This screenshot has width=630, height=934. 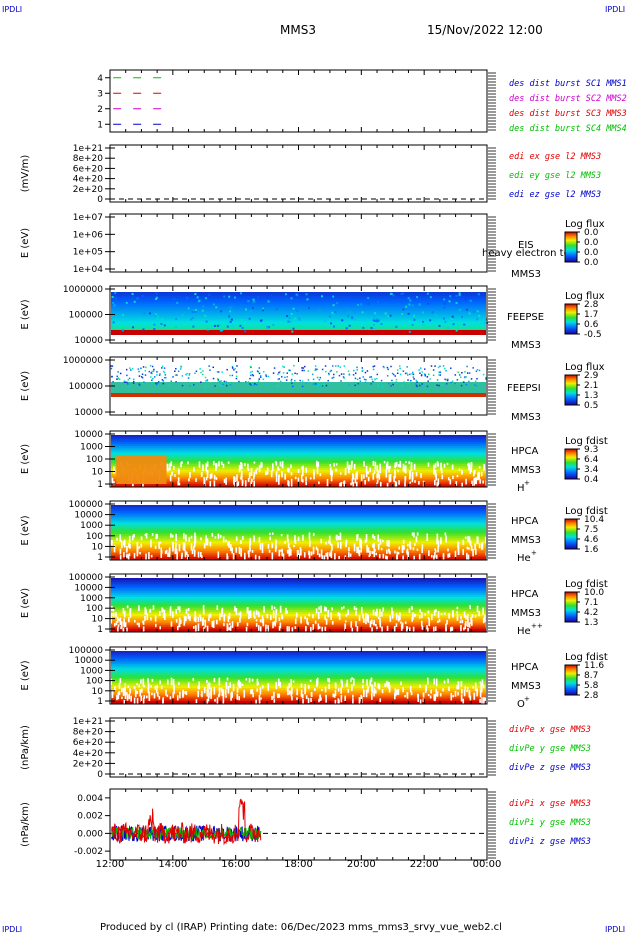 What do you see at coordinates (521, 488) in the screenshot?
I see `hpca_h-species-label: H` at bounding box center [521, 488].